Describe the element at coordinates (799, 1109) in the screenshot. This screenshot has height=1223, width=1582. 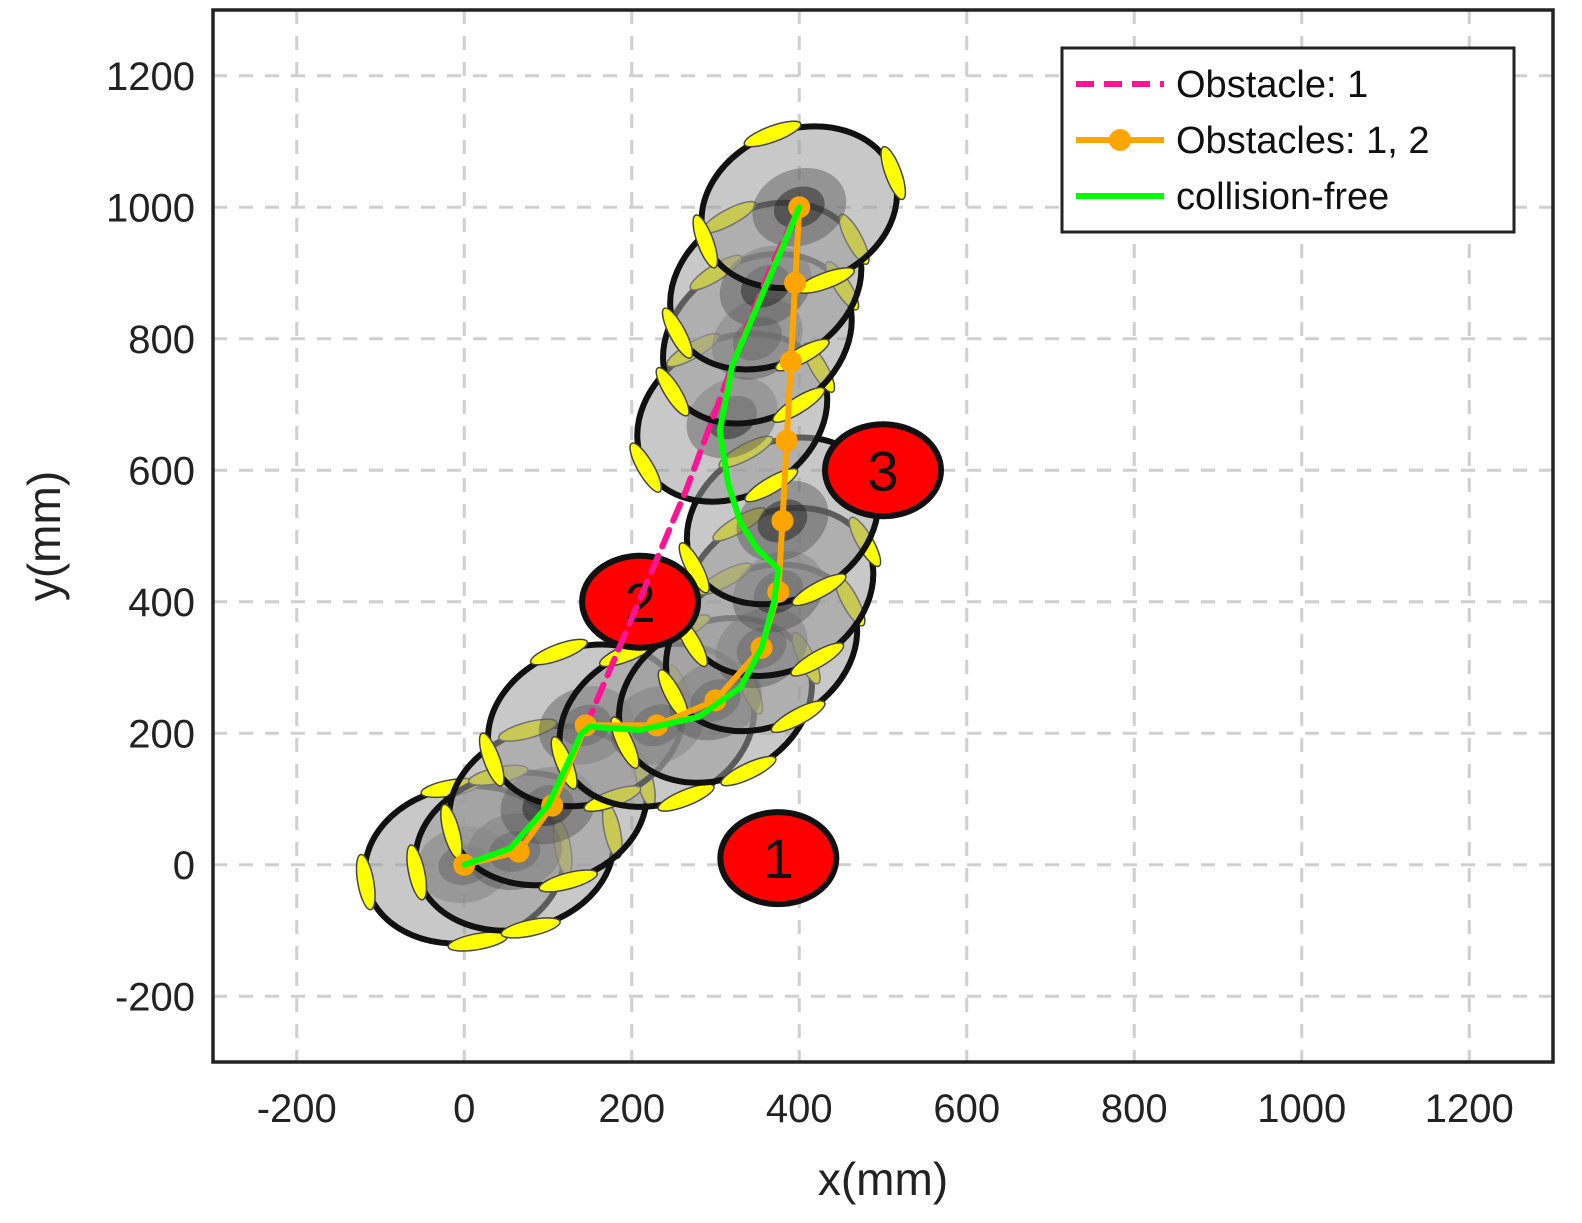
I see `x-tick-label: 400` at that location.